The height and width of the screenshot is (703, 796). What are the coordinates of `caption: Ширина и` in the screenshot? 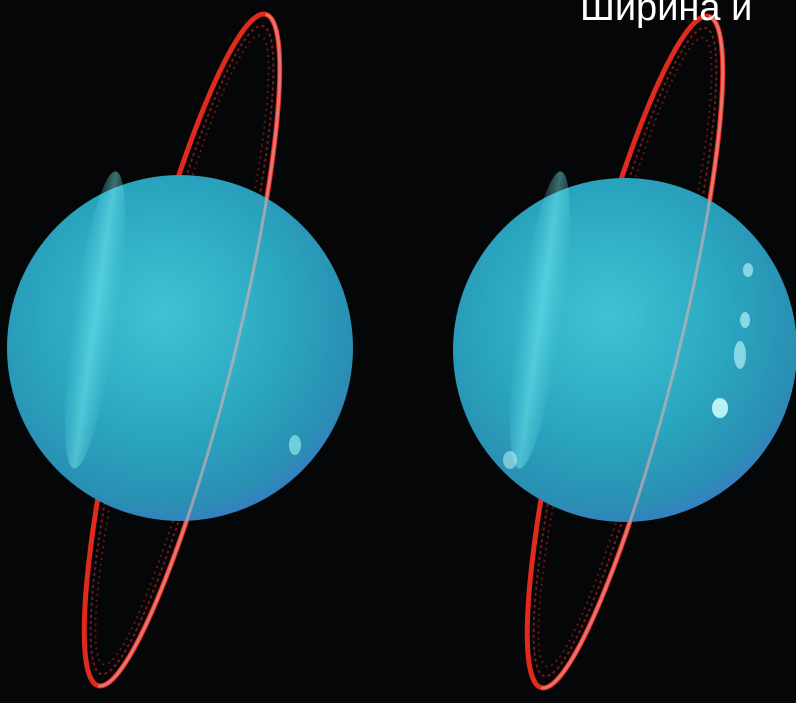 It's located at (666, 14).